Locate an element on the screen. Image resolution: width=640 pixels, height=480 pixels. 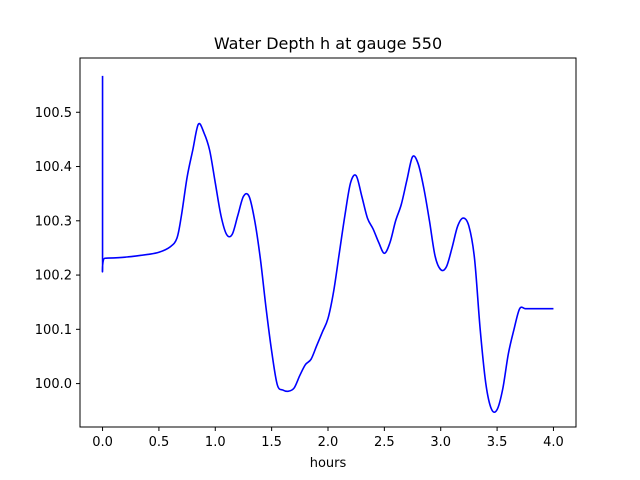
chart-title: Water Depth h at gauge 550 is located at coordinates (328, 43).